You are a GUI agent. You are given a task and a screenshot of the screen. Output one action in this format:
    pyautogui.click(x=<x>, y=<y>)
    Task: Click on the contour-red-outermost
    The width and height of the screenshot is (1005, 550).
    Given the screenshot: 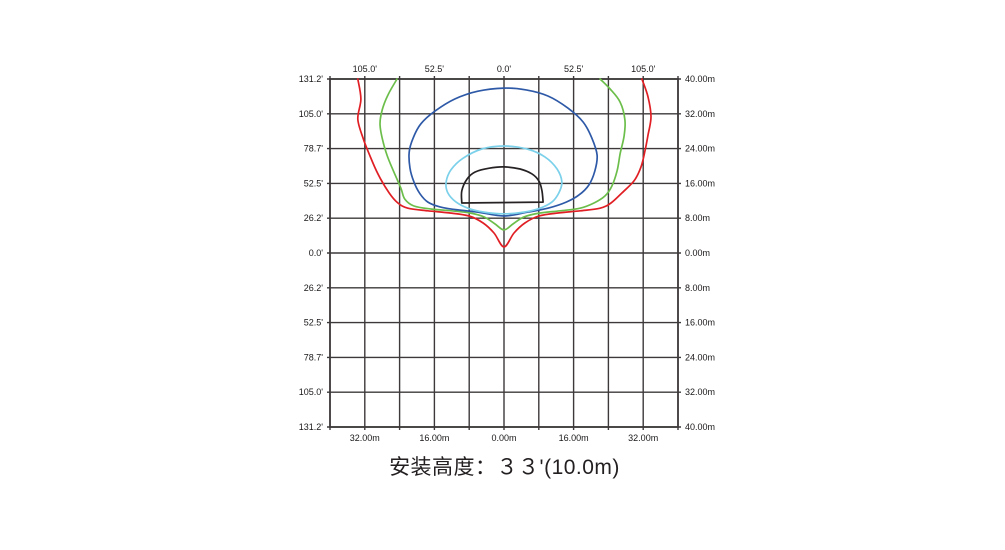 What is the action you would take?
    pyautogui.click(x=504, y=163)
    